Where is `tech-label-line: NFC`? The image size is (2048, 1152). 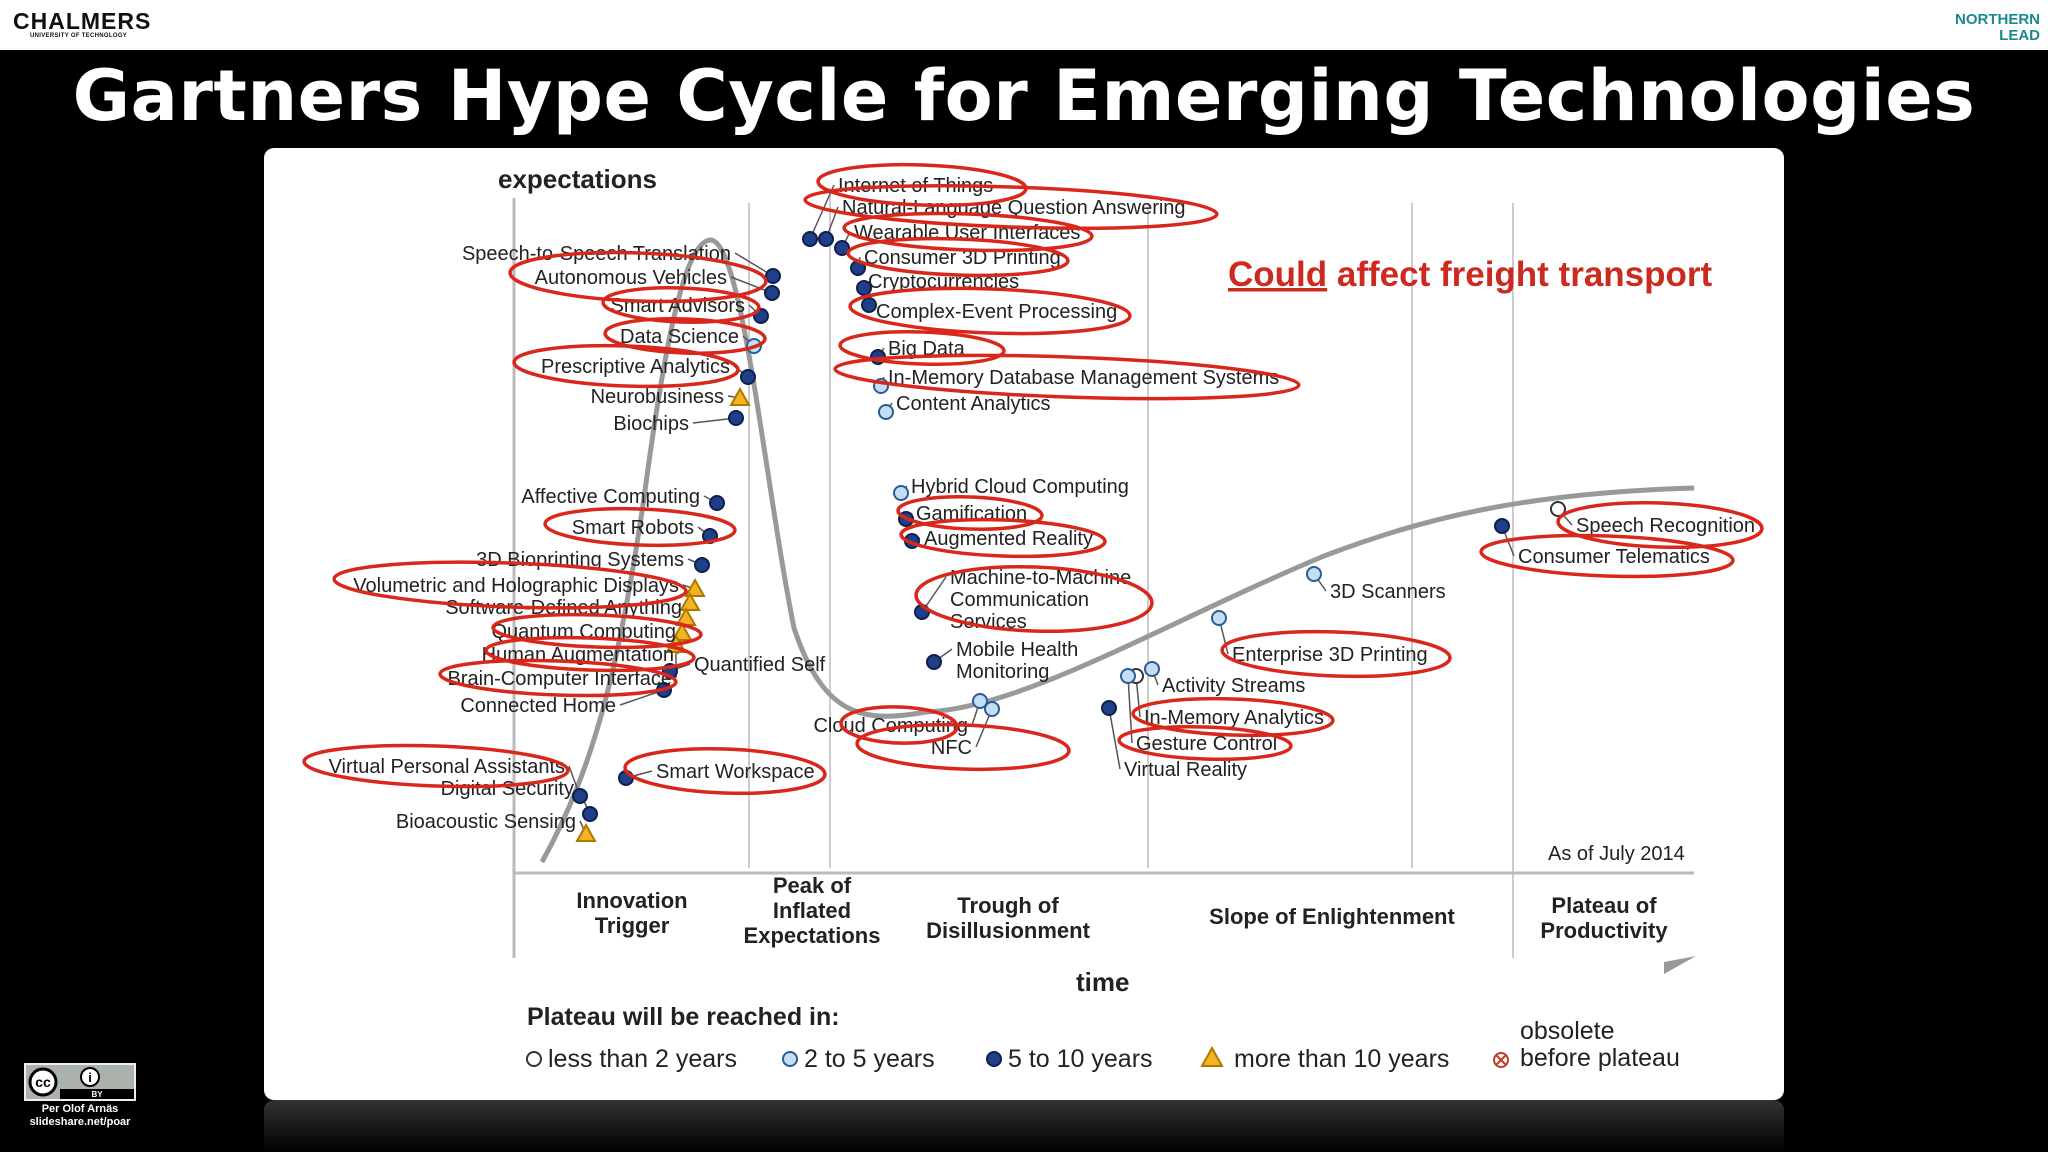 tech-label-line: NFC is located at coordinates (951, 748).